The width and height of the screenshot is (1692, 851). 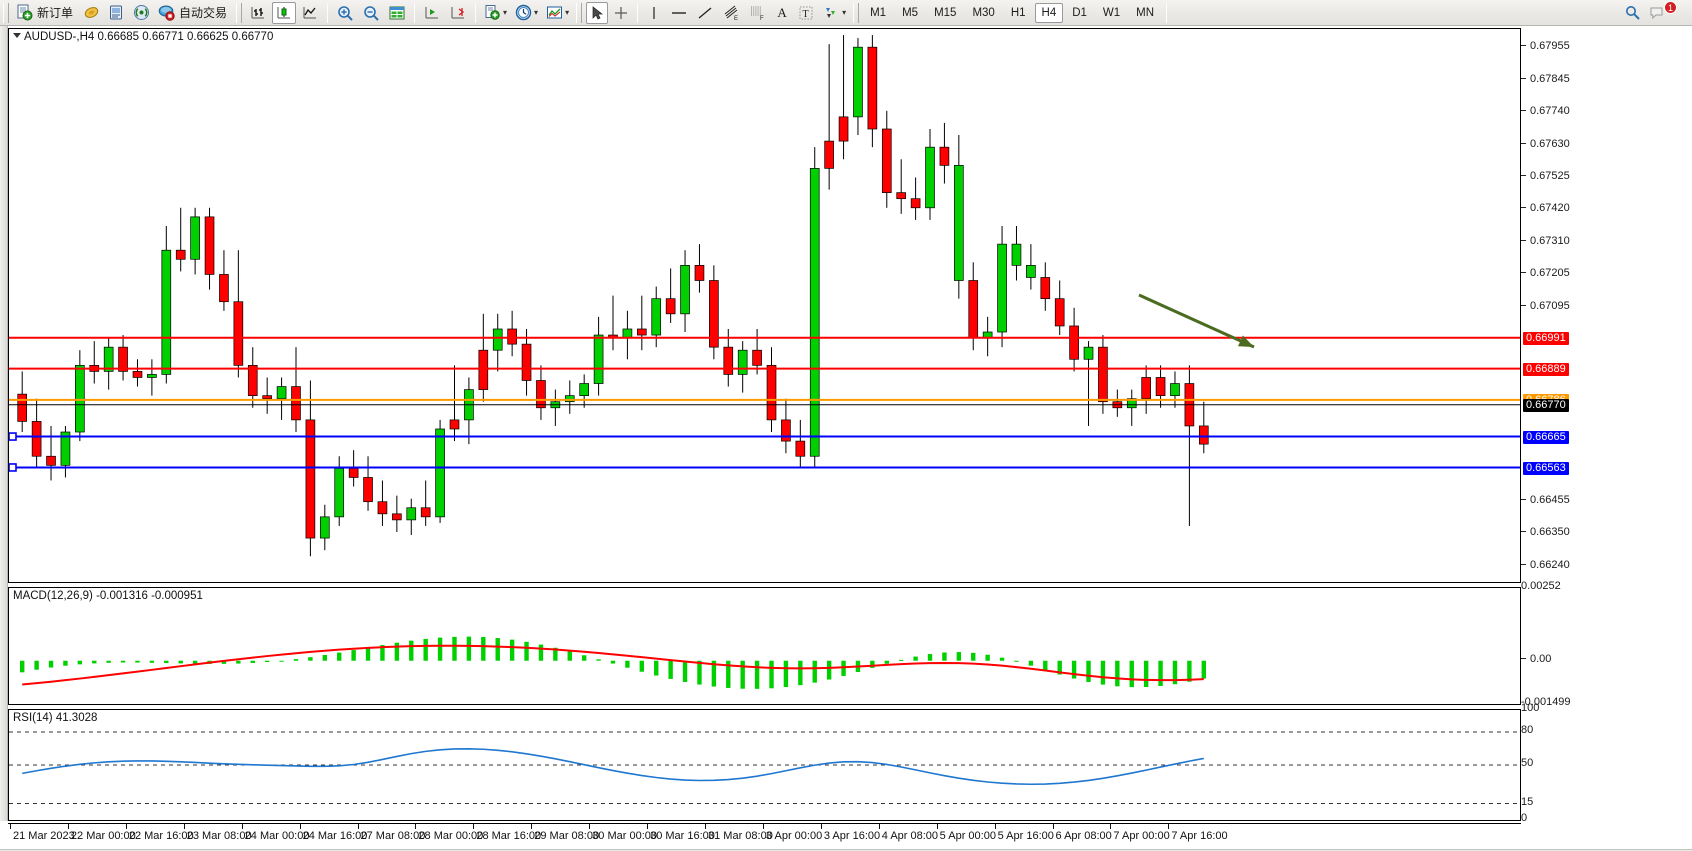 What do you see at coordinates (4, 423) in the screenshot?
I see `chart-scrollbar` at bounding box center [4, 423].